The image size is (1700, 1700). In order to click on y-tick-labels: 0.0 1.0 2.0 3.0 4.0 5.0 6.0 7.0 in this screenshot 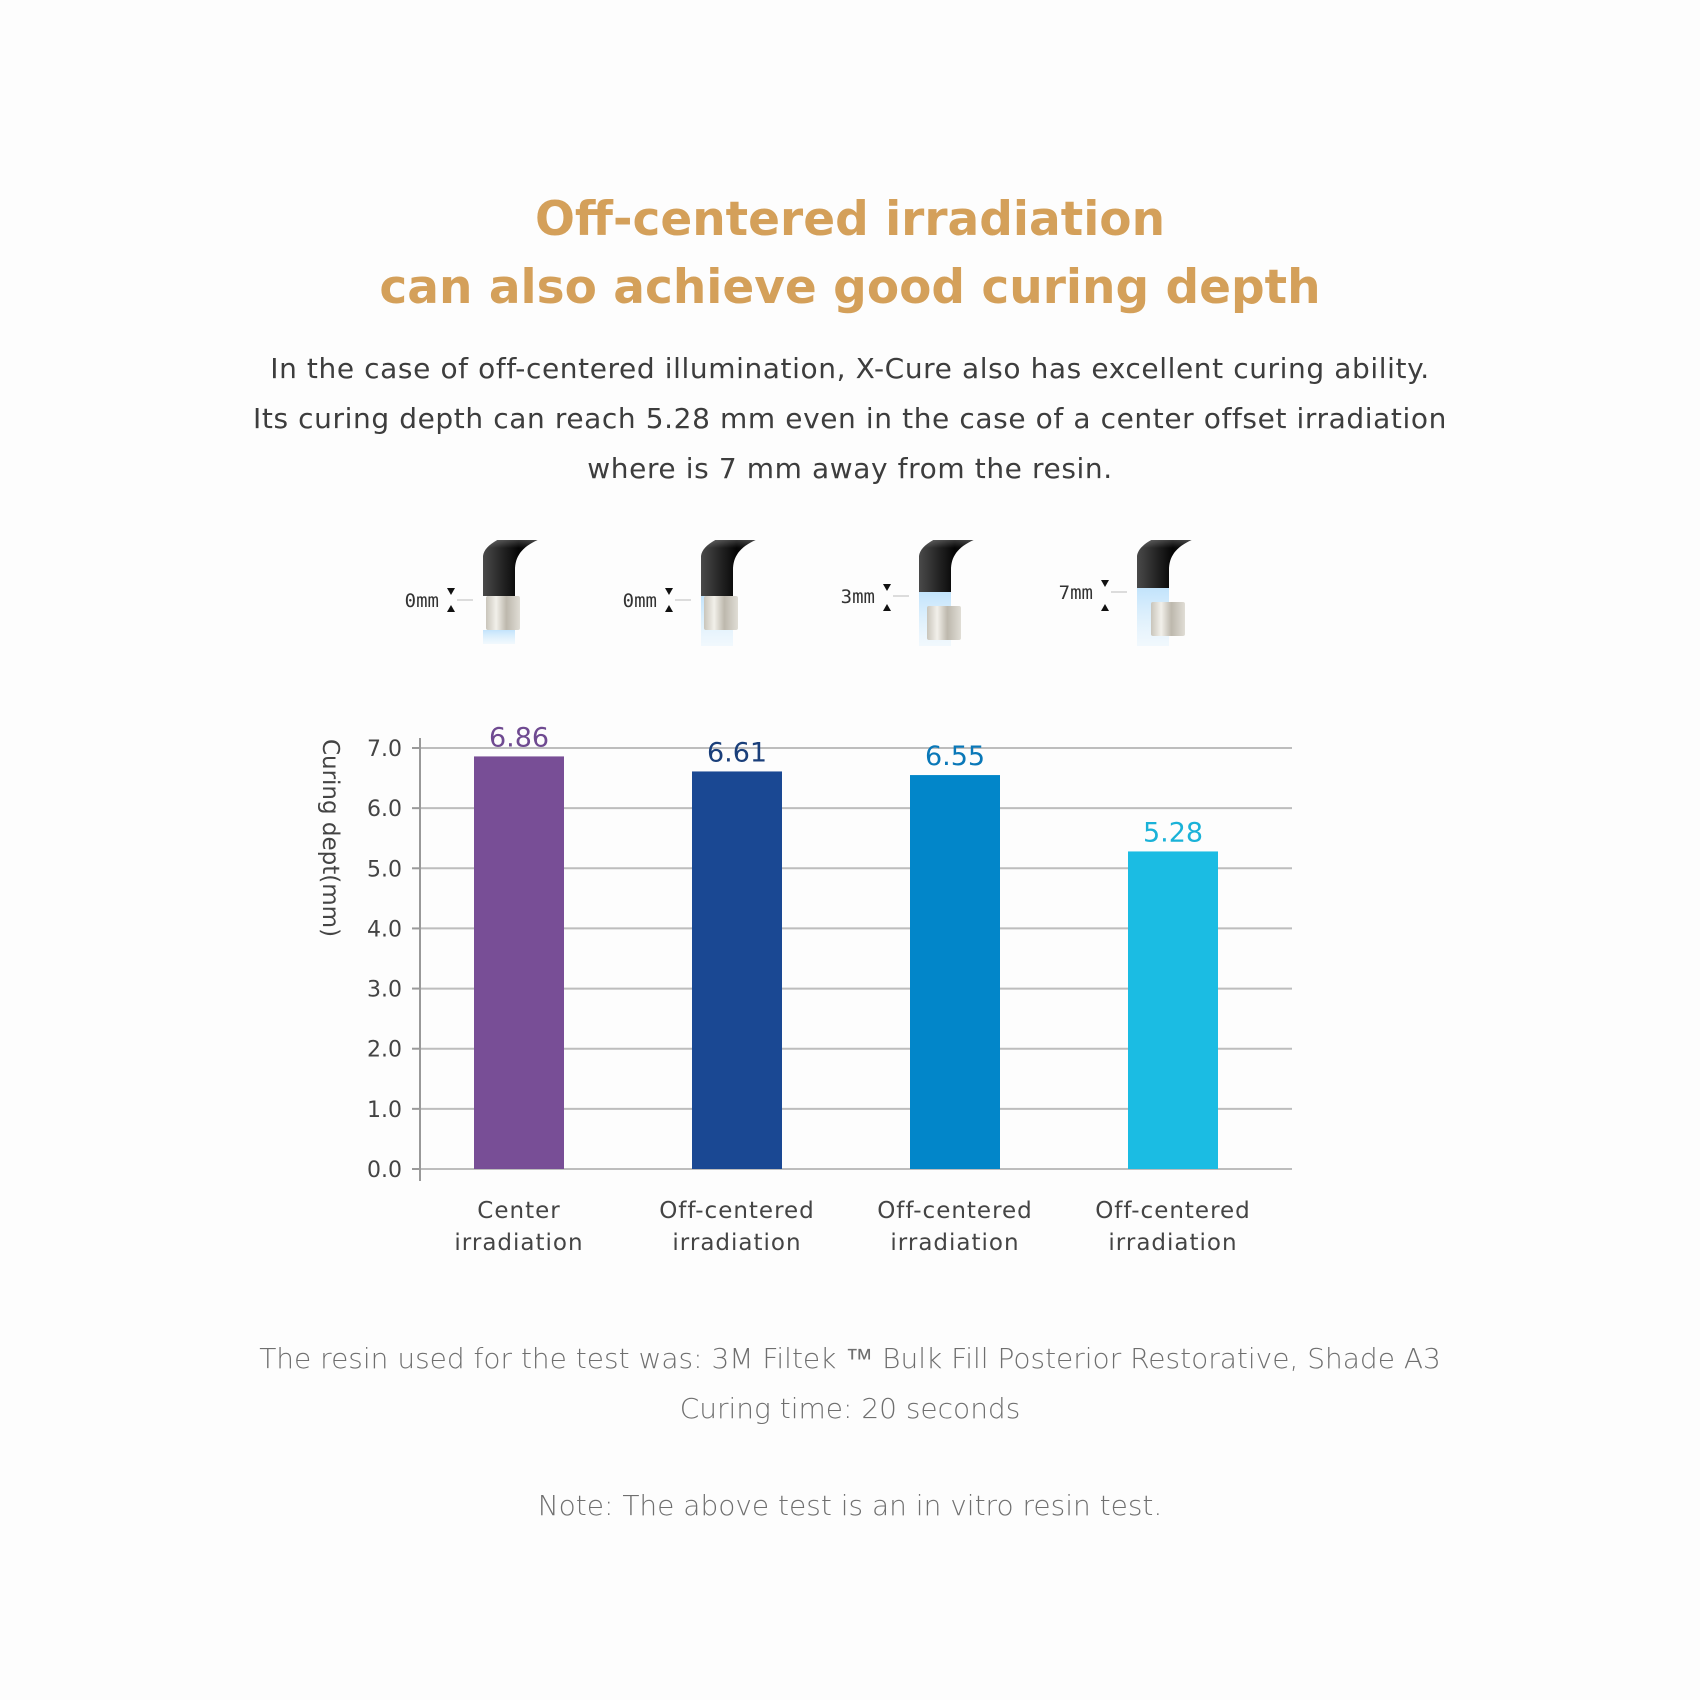, I will do `click(384, 960)`.